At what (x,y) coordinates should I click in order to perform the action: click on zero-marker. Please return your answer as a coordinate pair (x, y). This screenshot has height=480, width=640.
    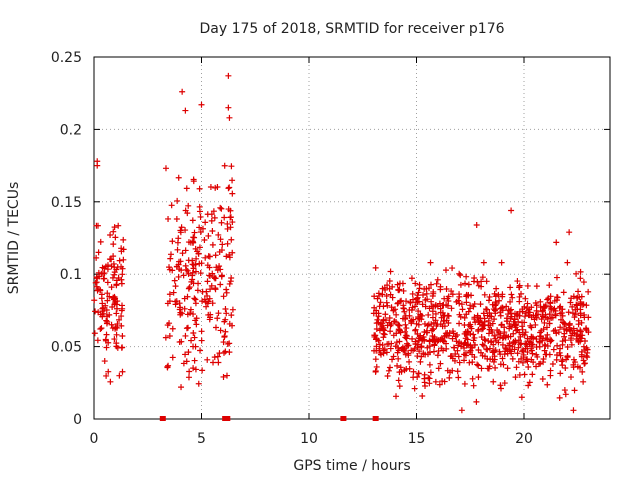
    Looking at the image, I should click on (343, 418).